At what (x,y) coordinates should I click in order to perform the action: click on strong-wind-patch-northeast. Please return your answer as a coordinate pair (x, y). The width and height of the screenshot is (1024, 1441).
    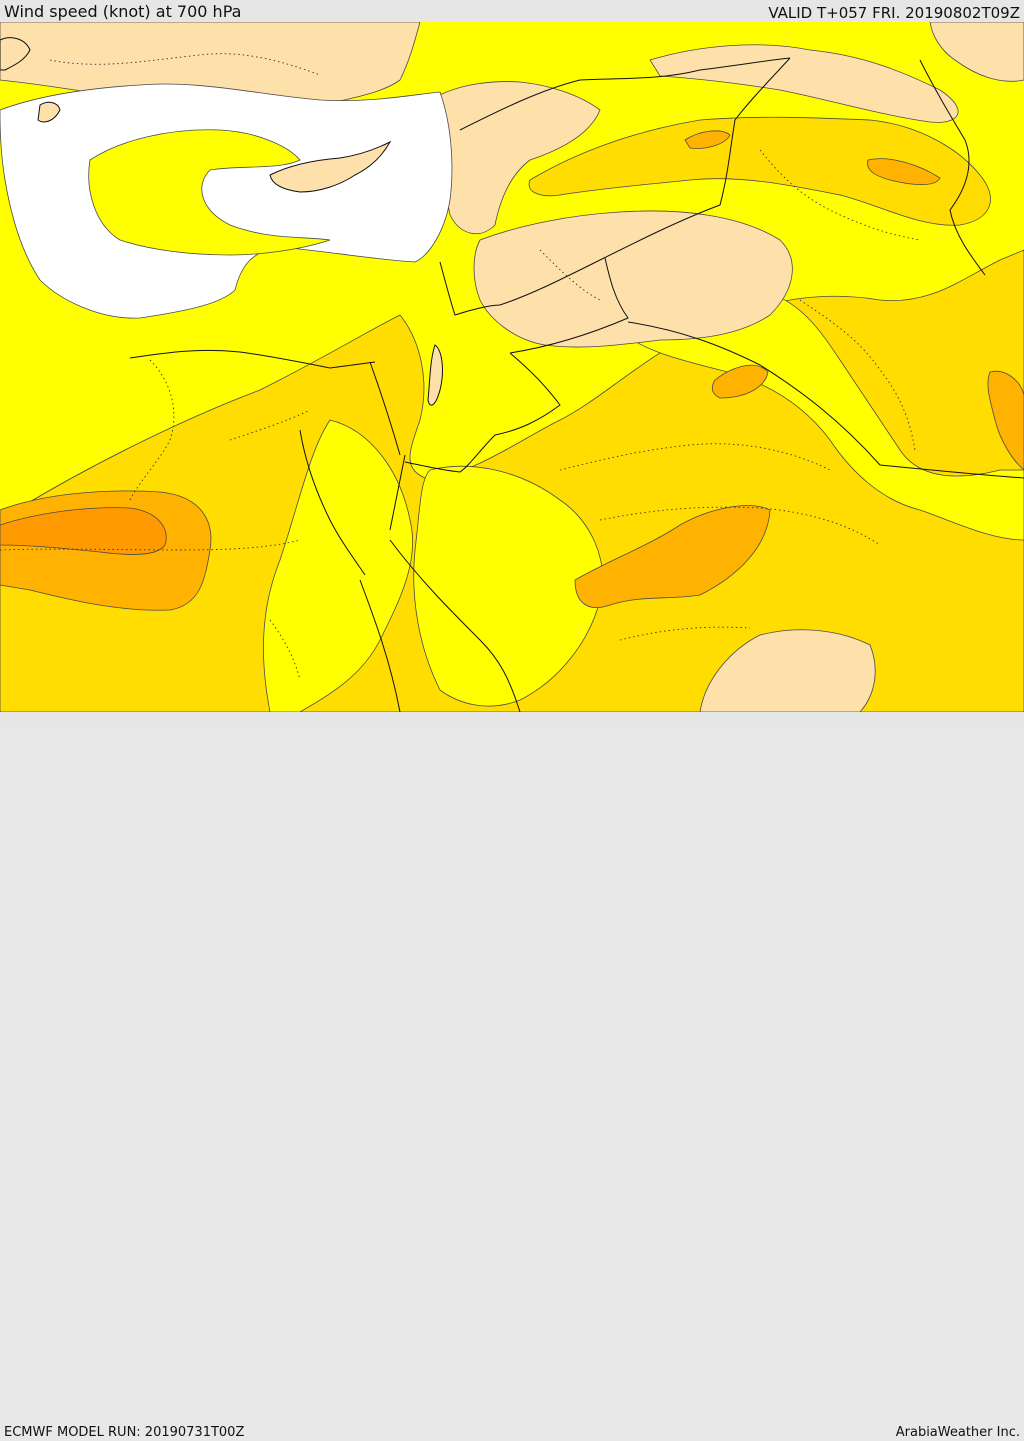
    Looking at the image, I should click on (904, 172).